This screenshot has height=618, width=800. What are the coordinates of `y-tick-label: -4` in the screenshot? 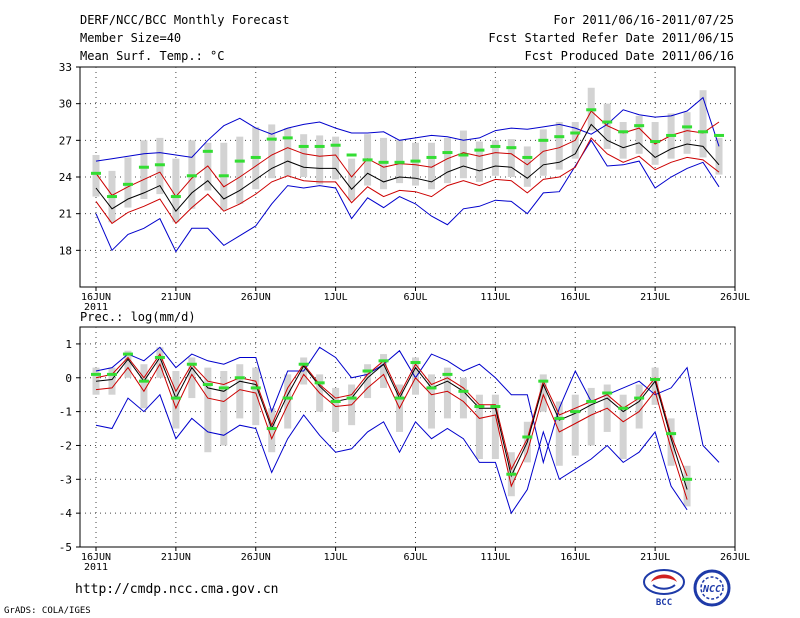 It's located at (66, 513).